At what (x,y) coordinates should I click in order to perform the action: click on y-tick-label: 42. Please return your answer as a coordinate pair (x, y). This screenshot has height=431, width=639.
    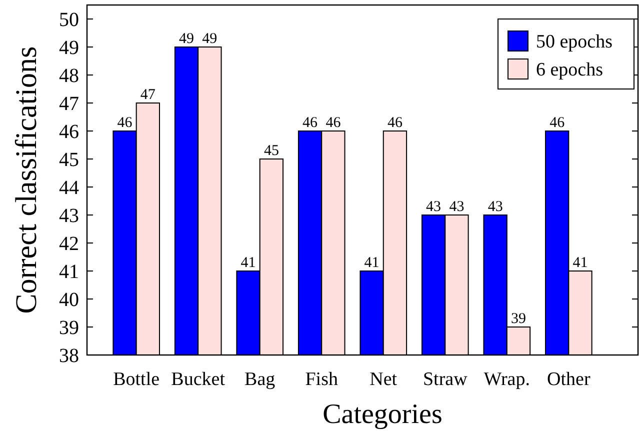
    Looking at the image, I should click on (69, 244).